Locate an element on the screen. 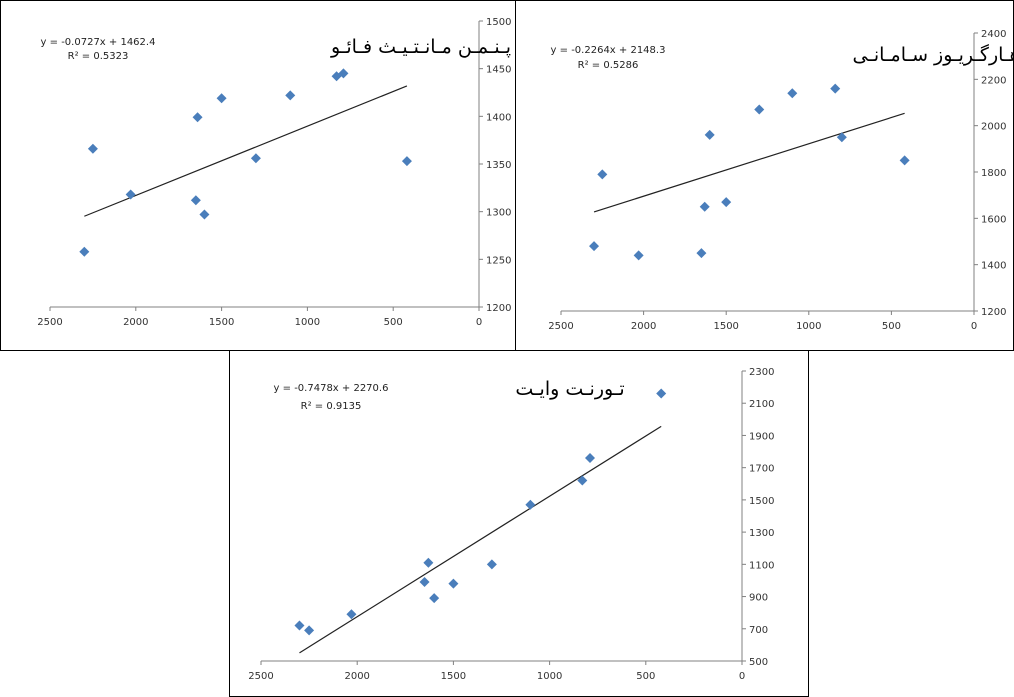 This screenshot has height=697, width=1014. y-tick-label: 2300 is located at coordinates (761, 372).